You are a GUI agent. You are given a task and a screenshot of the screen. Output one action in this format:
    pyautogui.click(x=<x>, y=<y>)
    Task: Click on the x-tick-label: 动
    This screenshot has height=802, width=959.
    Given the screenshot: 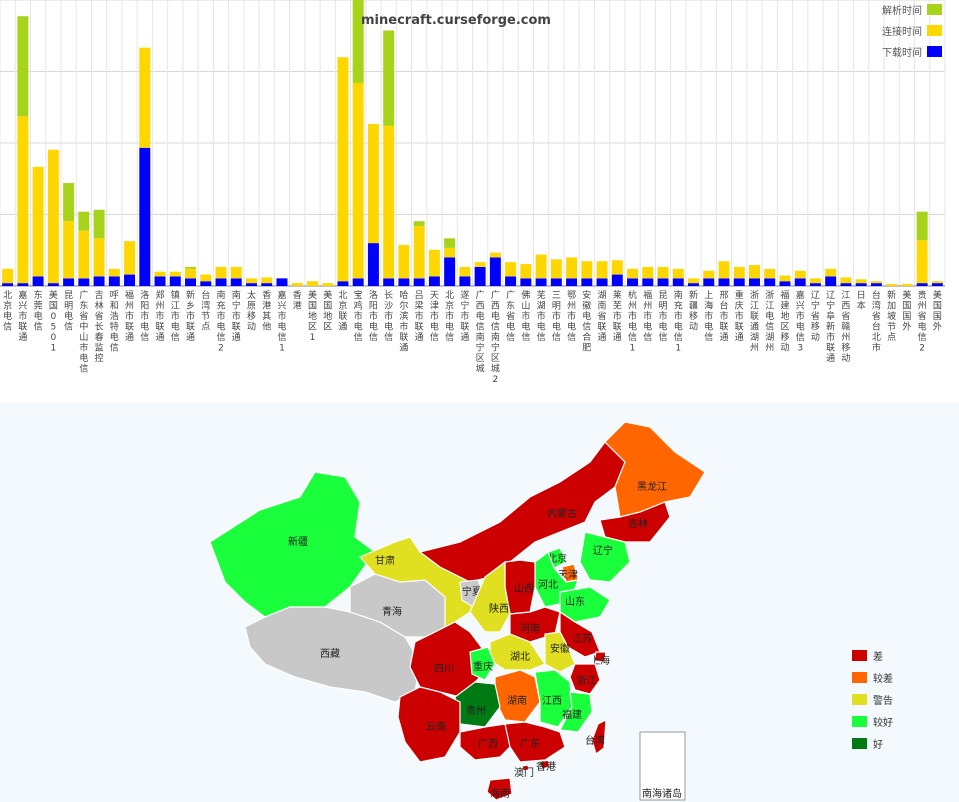 What is the action you would take?
    pyautogui.click(x=815, y=337)
    